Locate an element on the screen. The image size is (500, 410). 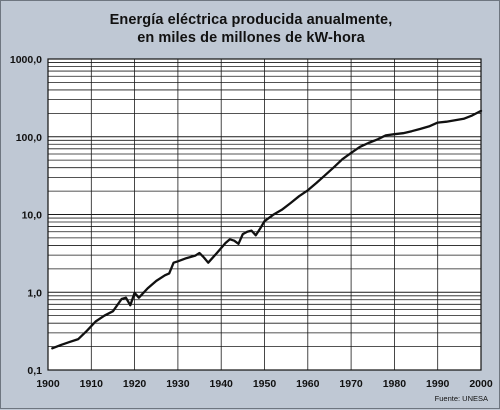
x-tick-label: 1910 is located at coordinates (92, 384).